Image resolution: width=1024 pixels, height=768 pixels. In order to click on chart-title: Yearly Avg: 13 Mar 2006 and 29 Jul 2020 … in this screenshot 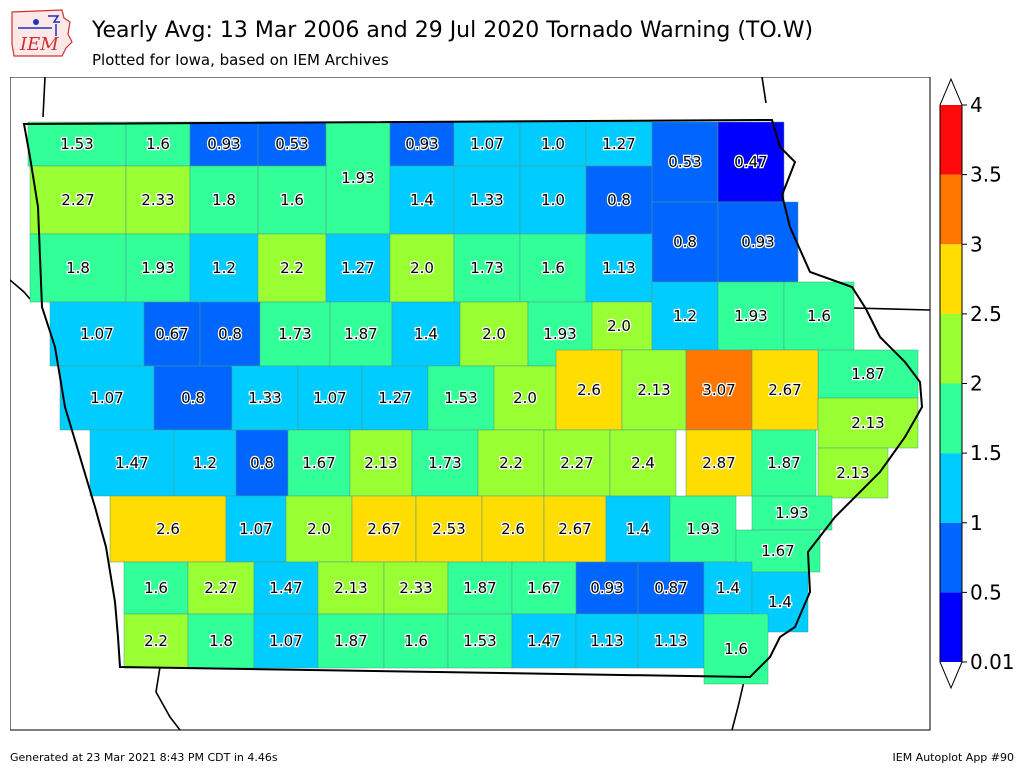, I will do `click(453, 30)`.